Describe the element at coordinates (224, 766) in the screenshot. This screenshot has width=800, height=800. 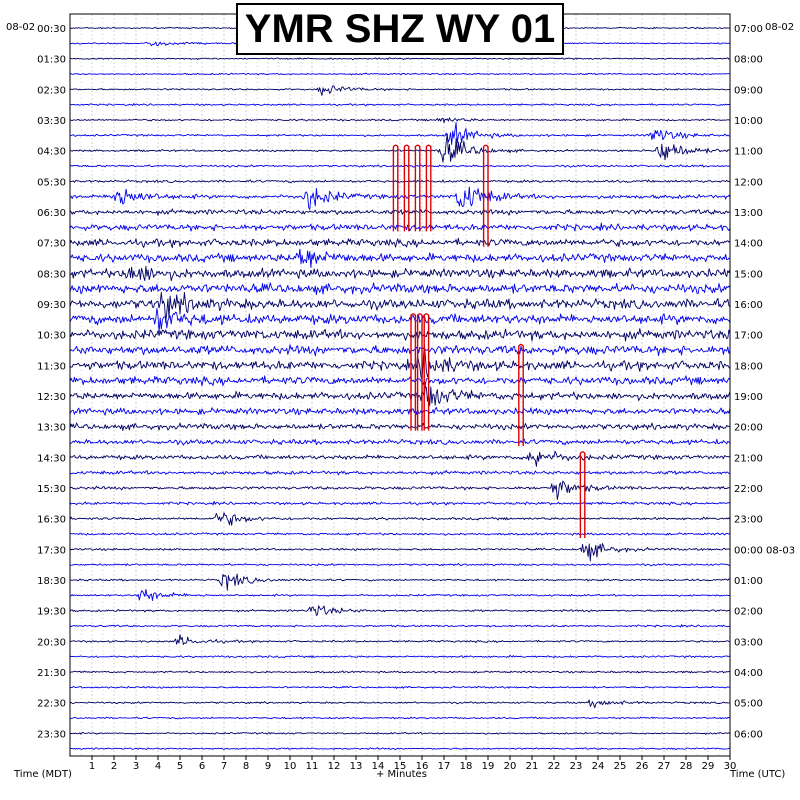
I see `x-tick-label: 7` at that location.